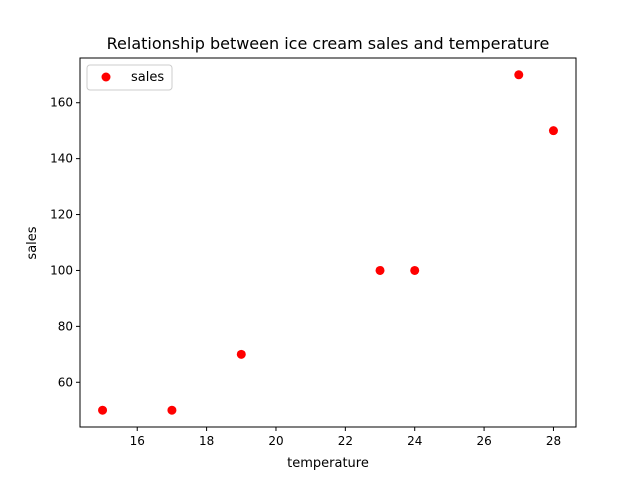 This screenshot has height=480, width=640. Describe the element at coordinates (137, 441) in the screenshot. I see `x-tick-label: 16` at that location.